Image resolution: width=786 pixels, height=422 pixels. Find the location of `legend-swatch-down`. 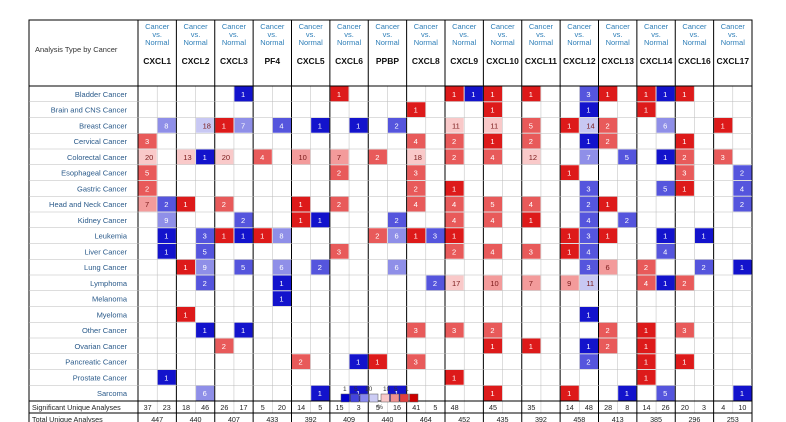

legend-swatch-down is located at coordinates (345, 398).